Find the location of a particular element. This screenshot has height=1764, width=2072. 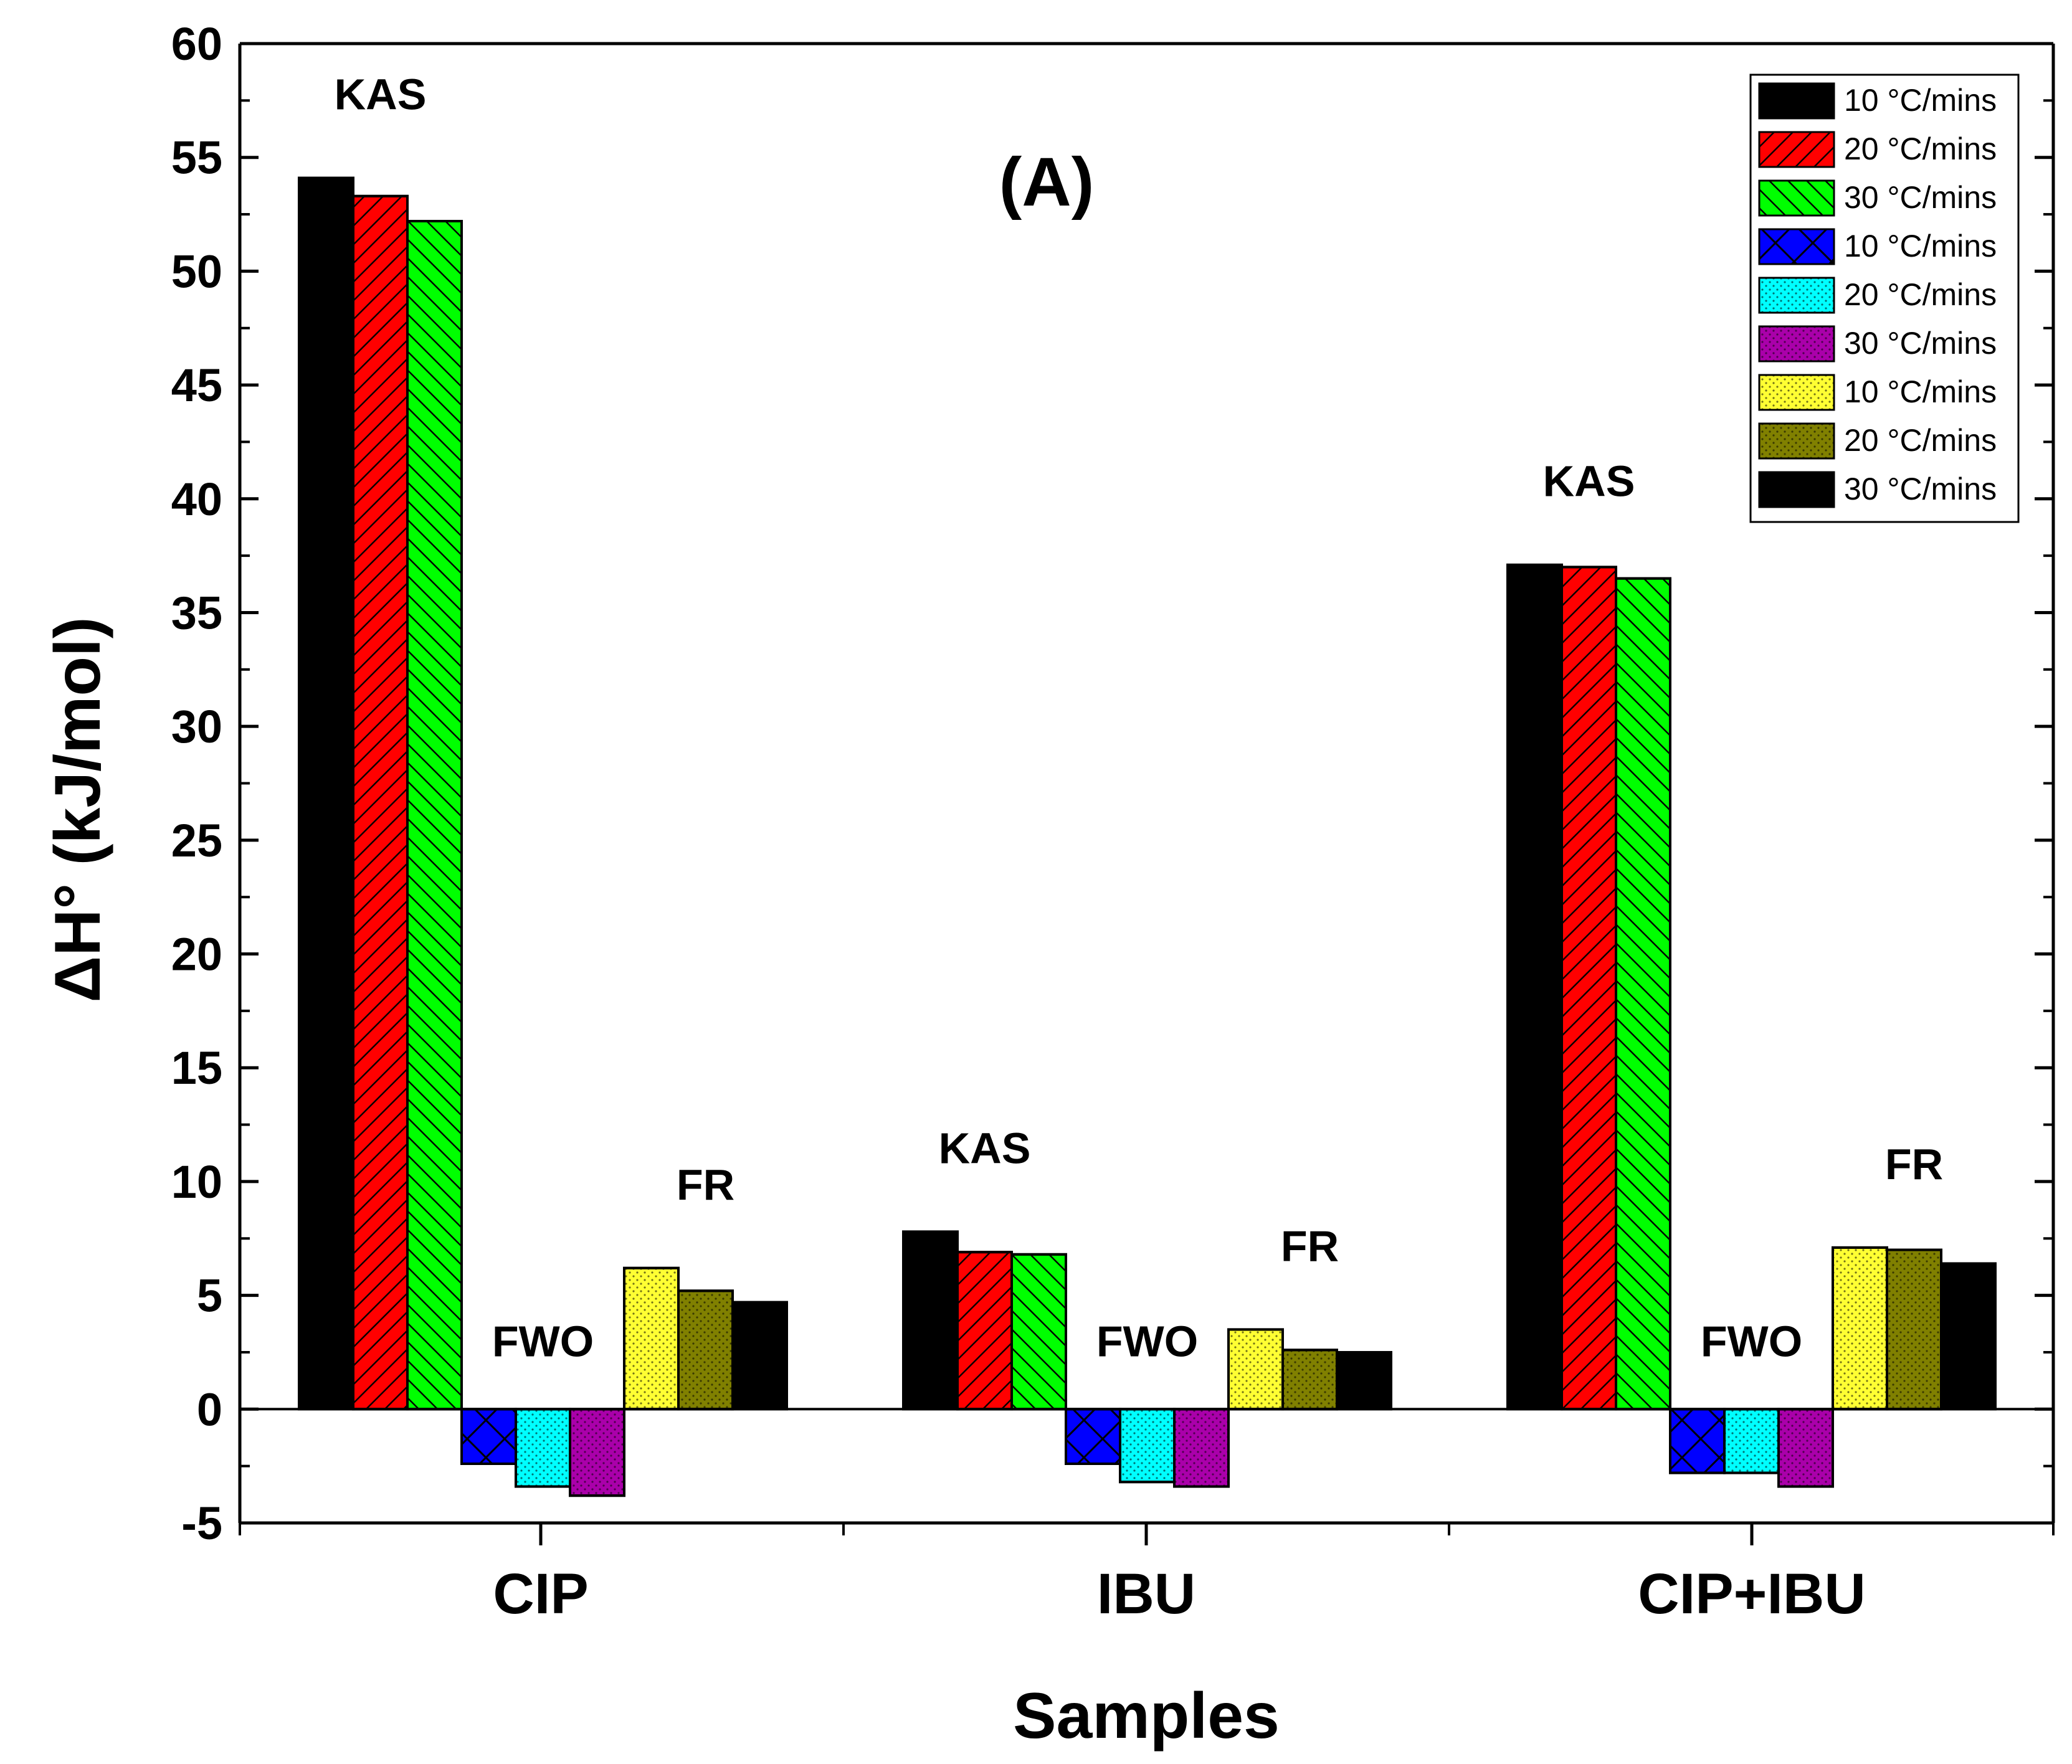

y-tick-label: 15 is located at coordinates (196, 1068).